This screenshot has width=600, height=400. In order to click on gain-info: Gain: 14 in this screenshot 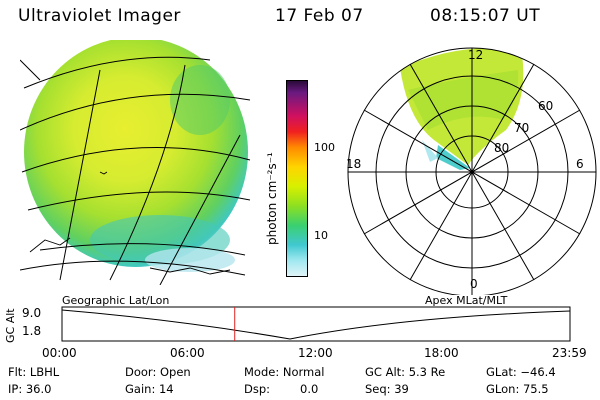, I will do `click(149, 389)`.